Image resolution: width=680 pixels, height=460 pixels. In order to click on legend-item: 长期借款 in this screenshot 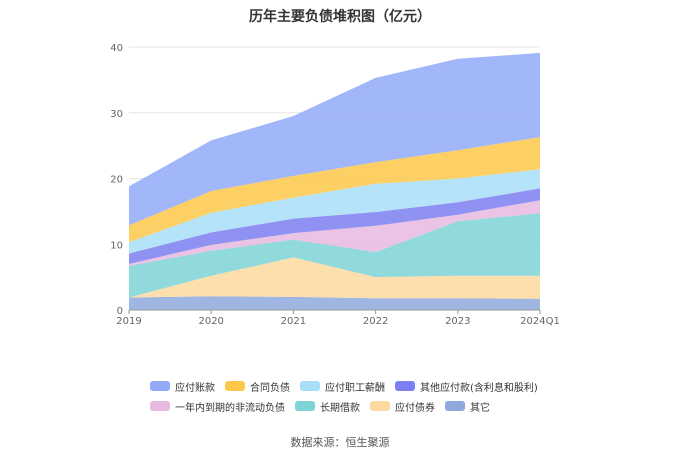, I will do `click(327, 406)`.